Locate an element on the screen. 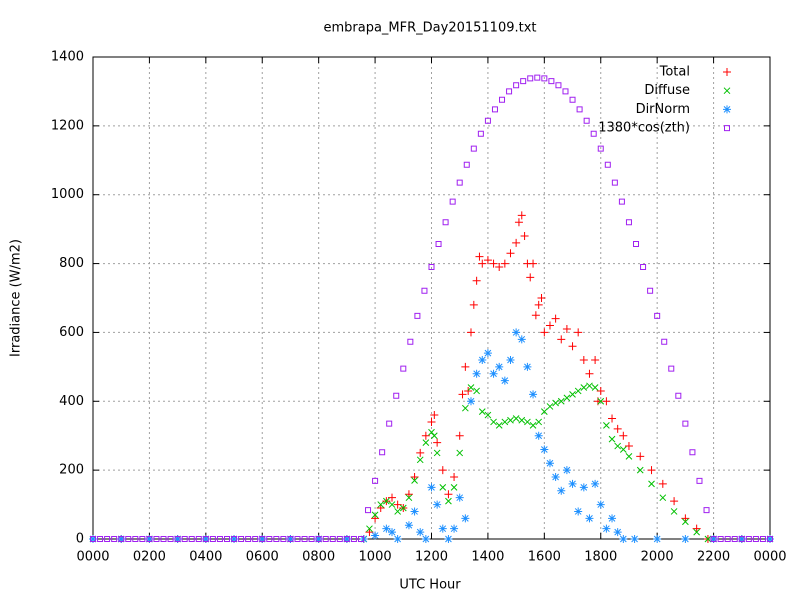 The image size is (800, 600). x-tick-label: 0200 is located at coordinates (149, 557).